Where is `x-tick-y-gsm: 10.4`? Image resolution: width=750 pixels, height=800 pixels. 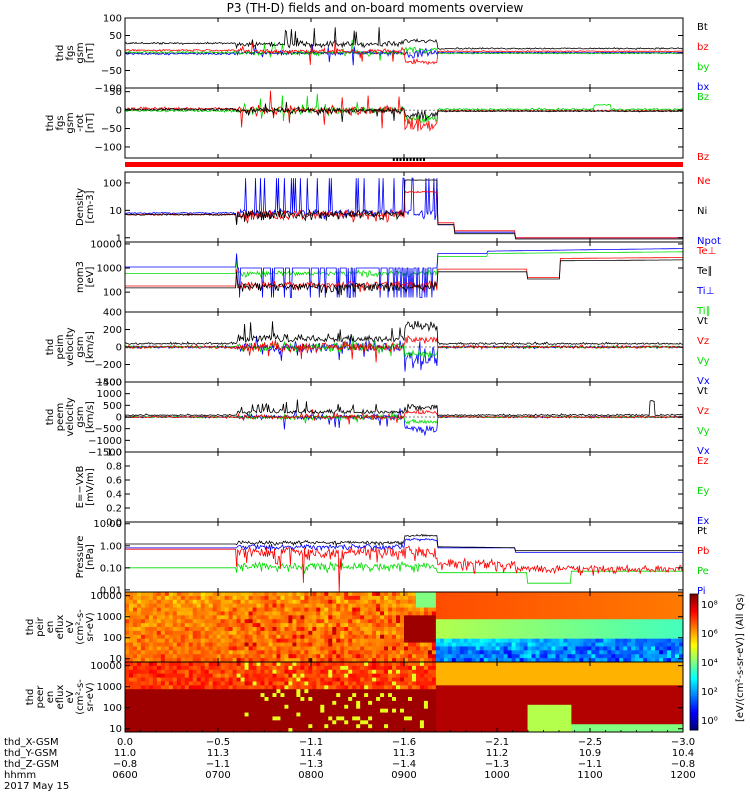
x-tick-y-gsm: 10.4 is located at coordinates (683, 753).